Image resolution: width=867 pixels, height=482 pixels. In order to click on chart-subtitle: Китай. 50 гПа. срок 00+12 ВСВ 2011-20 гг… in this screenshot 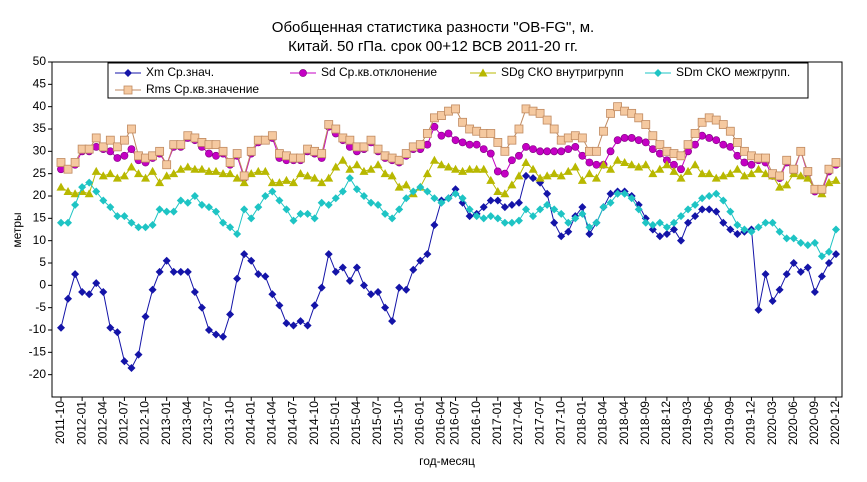, I will do `click(433, 46)`.